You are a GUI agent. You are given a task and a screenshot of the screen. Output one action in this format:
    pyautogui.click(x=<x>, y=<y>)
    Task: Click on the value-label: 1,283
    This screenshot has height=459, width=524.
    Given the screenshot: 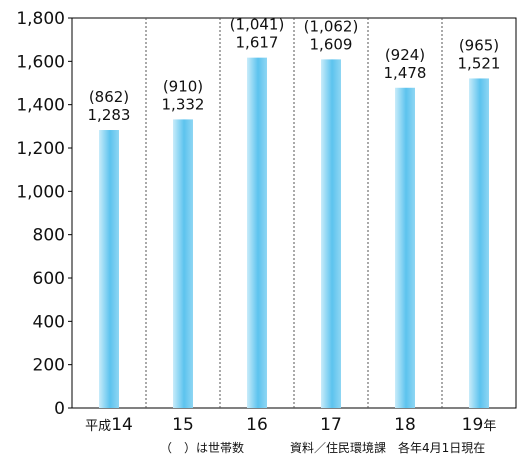 What is the action you would take?
    pyautogui.click(x=109, y=115)
    